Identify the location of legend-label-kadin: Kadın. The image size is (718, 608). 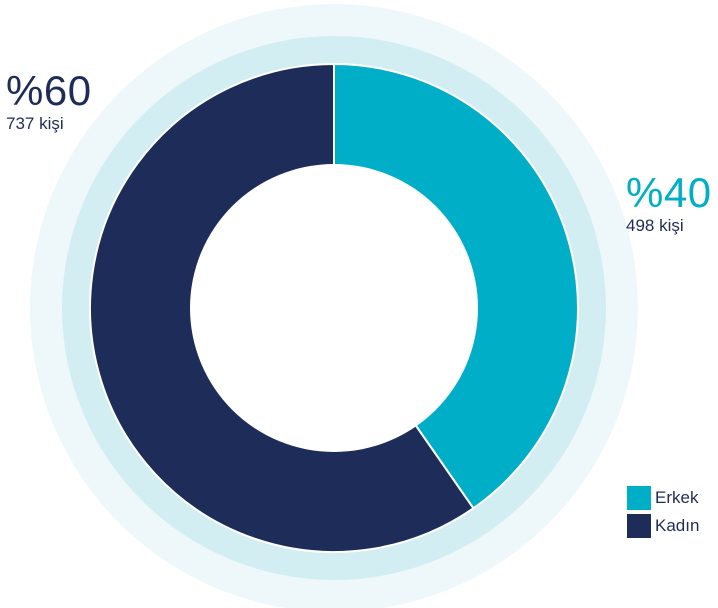
(677, 525).